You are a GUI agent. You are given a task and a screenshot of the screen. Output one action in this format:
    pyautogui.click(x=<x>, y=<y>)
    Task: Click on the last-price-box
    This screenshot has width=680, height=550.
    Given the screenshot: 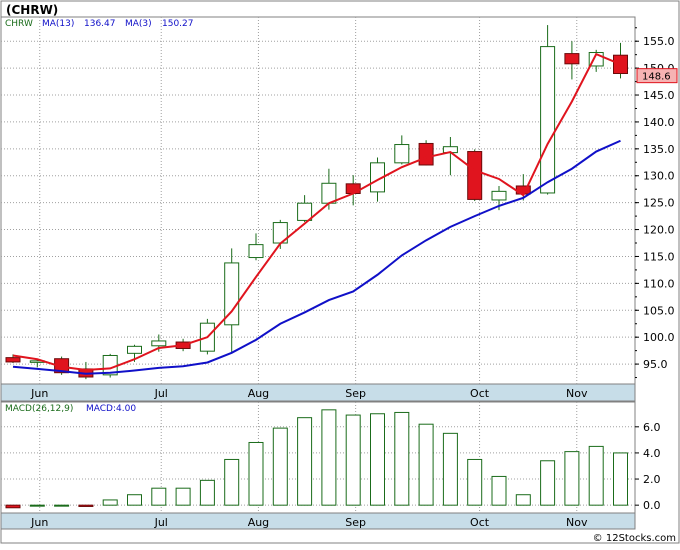 What is the action you would take?
    pyautogui.click(x=657, y=76)
    